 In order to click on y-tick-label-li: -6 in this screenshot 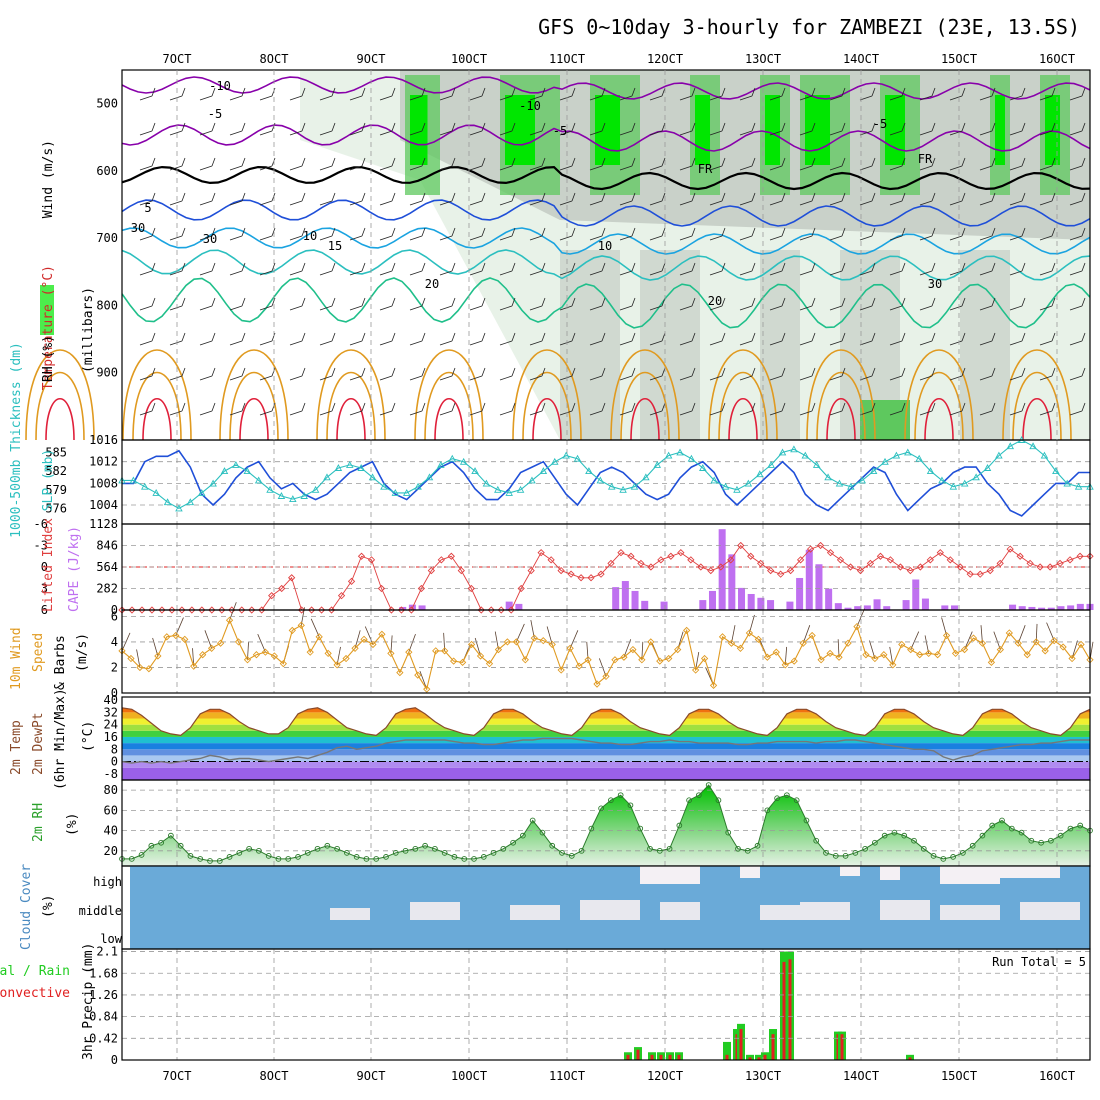, I will do `click(41, 524)`.